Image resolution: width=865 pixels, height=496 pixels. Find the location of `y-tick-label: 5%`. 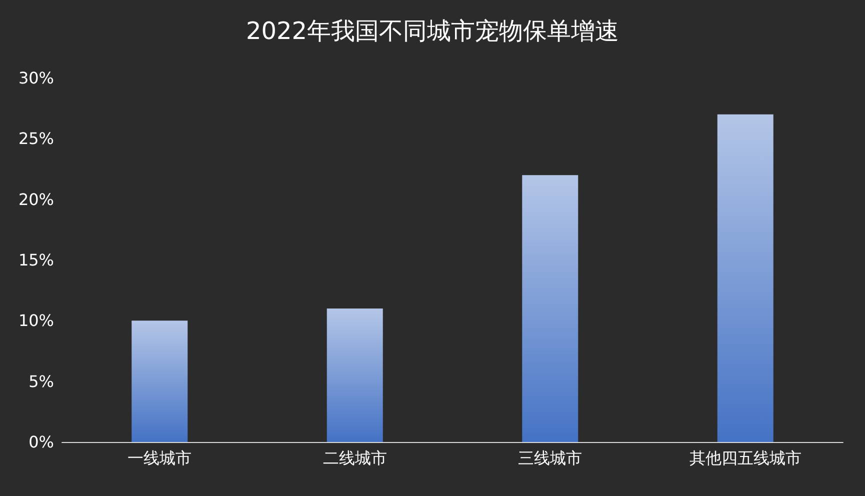

y-tick-label: 5% is located at coordinates (41, 381).